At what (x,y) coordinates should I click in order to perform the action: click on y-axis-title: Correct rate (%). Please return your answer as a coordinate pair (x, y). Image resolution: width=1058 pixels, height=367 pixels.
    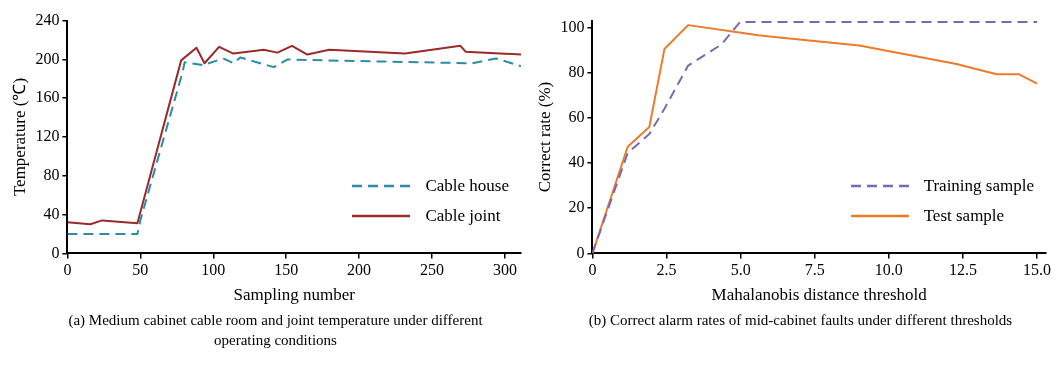
    Looking at the image, I should click on (544, 137).